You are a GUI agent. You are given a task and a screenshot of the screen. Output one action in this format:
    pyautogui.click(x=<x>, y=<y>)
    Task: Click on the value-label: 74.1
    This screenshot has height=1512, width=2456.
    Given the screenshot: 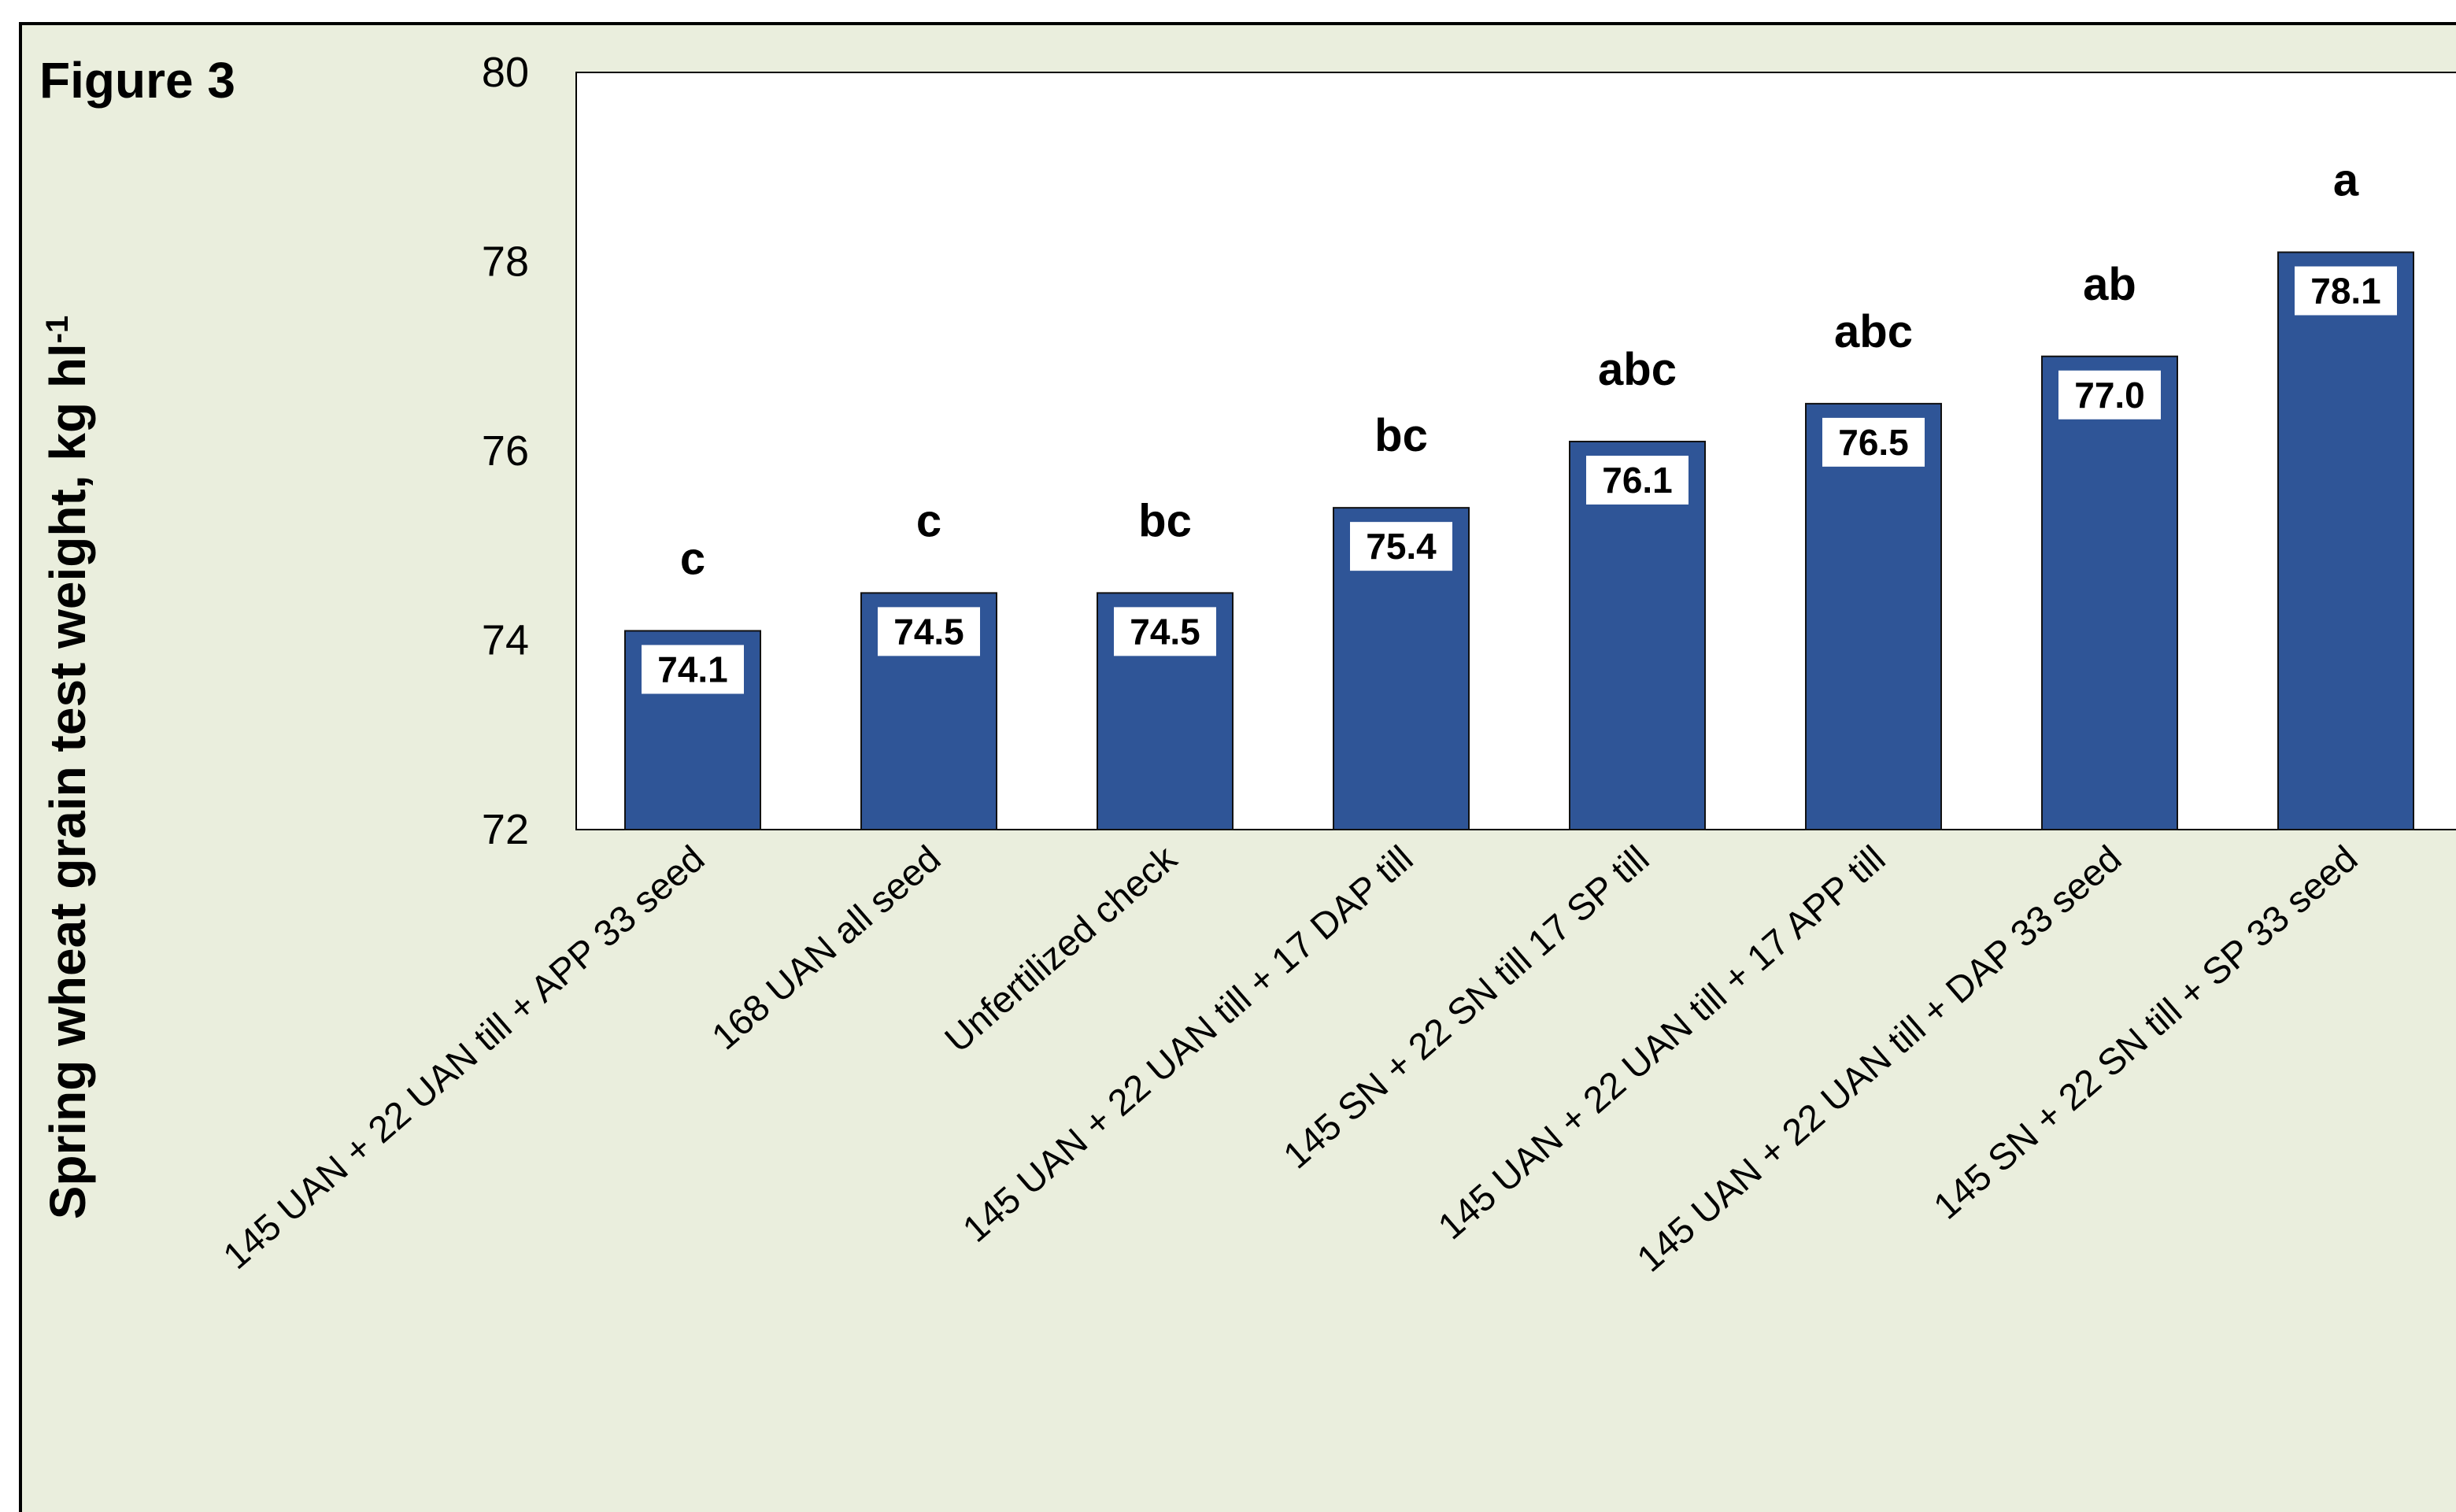 What is the action you would take?
    pyautogui.click(x=692, y=669)
    